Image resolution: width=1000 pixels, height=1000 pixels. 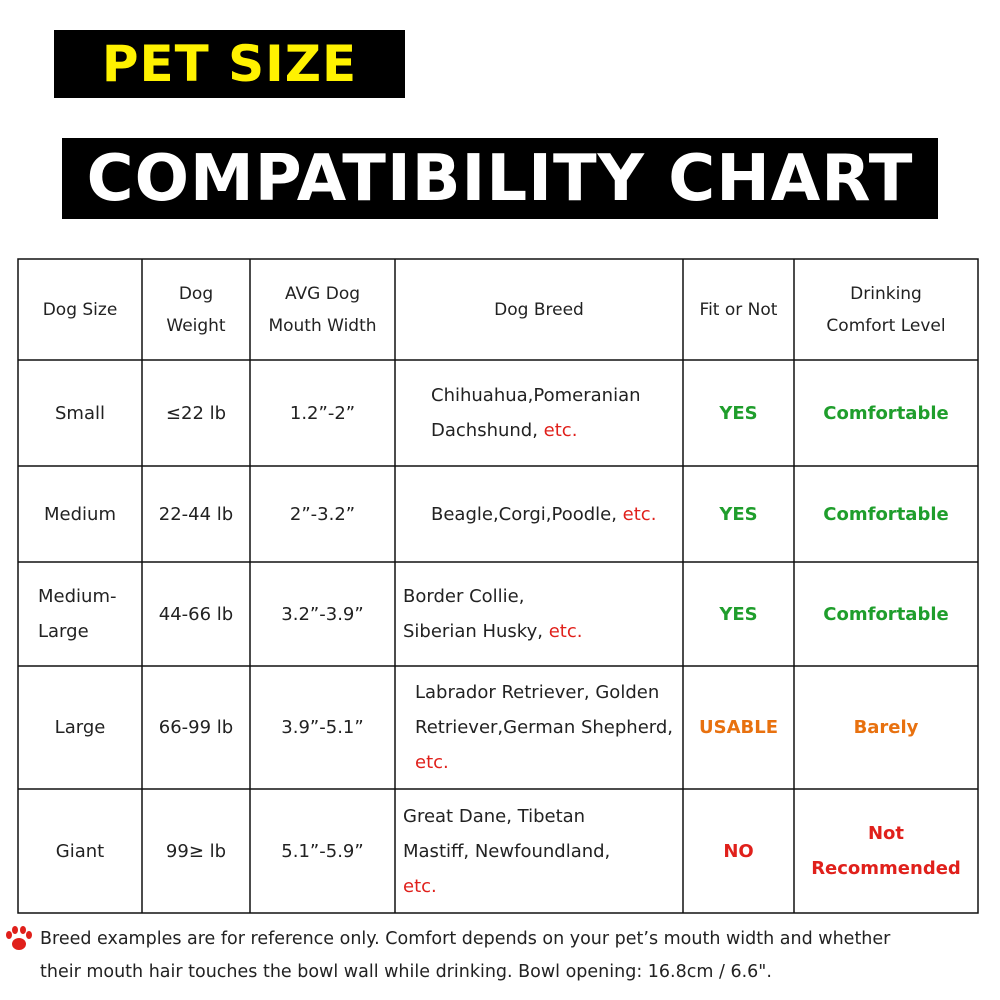 I want to click on line: NO, so click(x=738, y=851).